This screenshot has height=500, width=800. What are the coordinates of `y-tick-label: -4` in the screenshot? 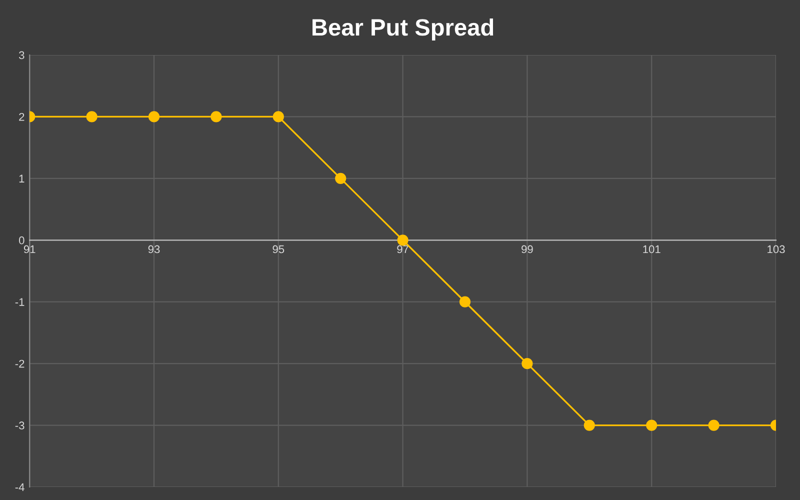 It's located at (19, 487).